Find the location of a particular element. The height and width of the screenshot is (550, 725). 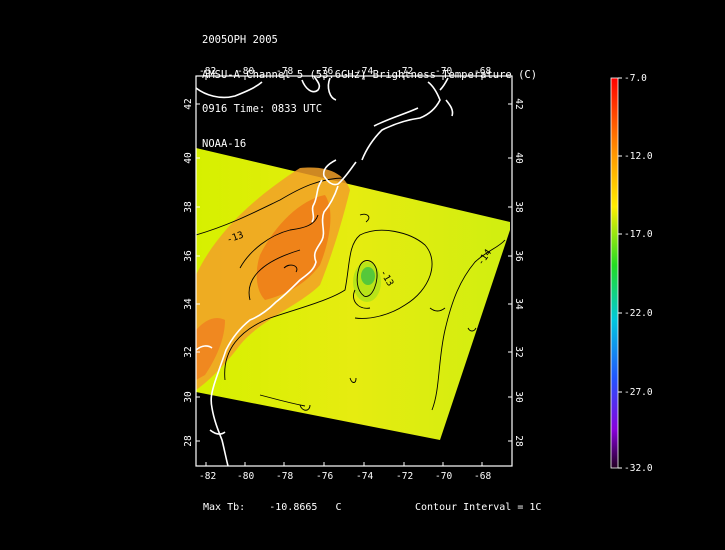

lat-left-3: 36 is located at coordinates (188, 256).